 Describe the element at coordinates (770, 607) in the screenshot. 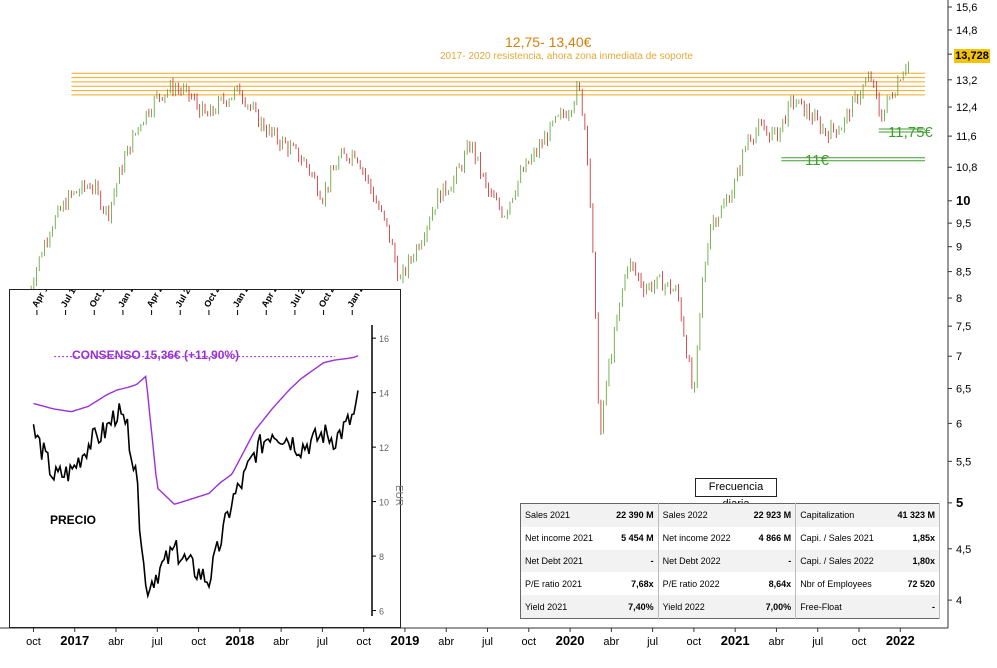

I see `table-cell-value: 7,00%` at that location.